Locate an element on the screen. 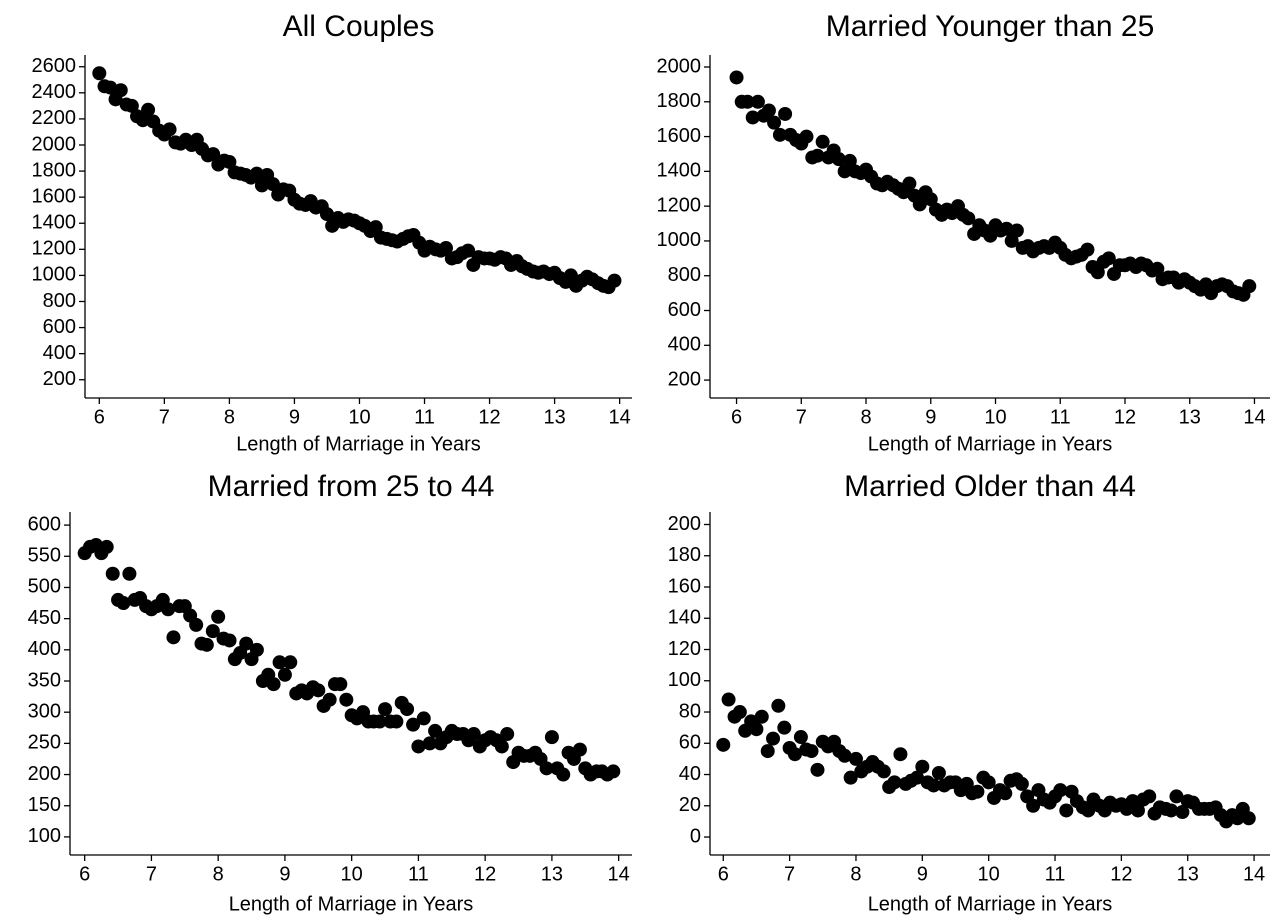  y-tick-label: 800 is located at coordinates (59, 301).